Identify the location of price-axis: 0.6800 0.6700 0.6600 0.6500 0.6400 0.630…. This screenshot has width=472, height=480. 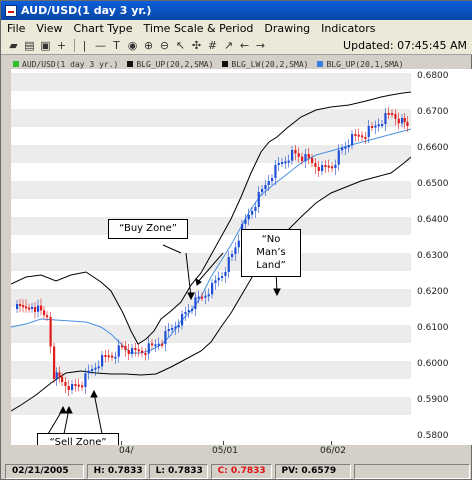
(441, 257).